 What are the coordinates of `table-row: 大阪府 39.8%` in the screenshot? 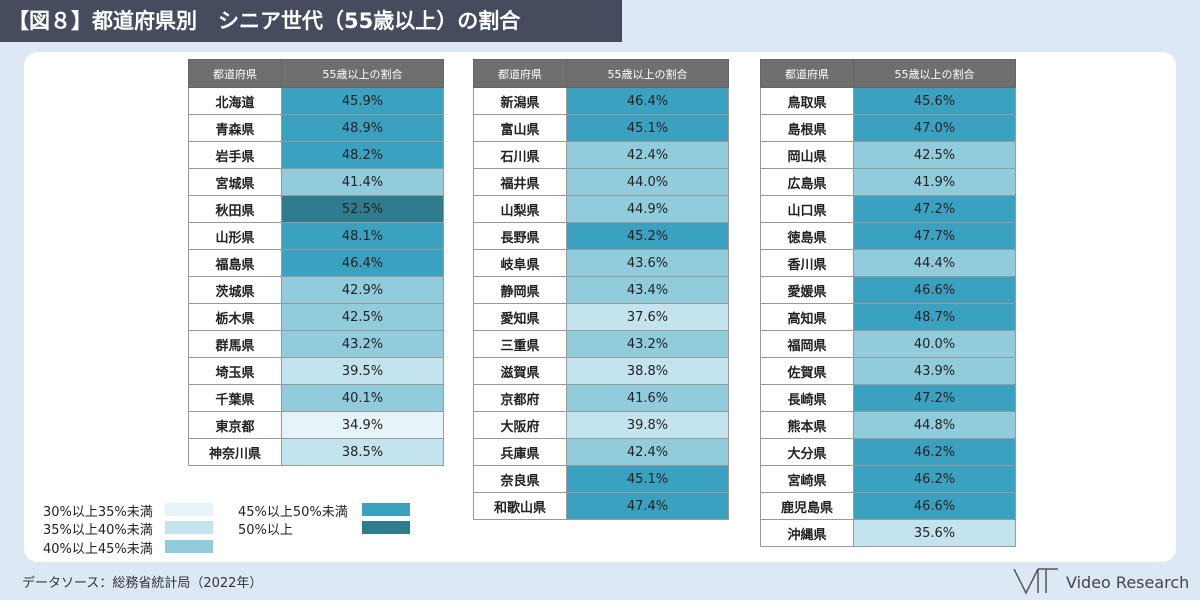 It's located at (601, 425).